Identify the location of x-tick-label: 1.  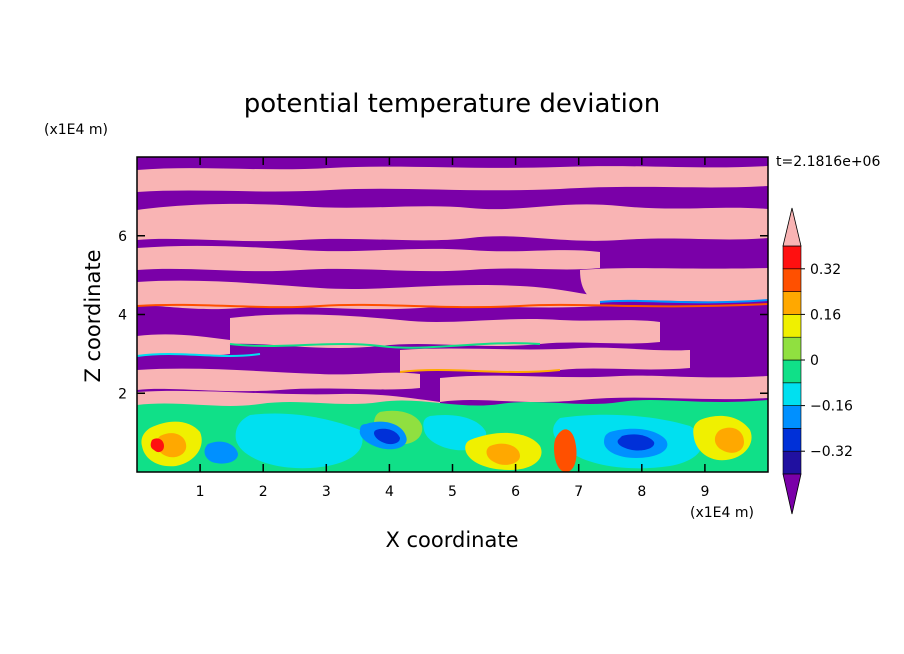
(200, 492).